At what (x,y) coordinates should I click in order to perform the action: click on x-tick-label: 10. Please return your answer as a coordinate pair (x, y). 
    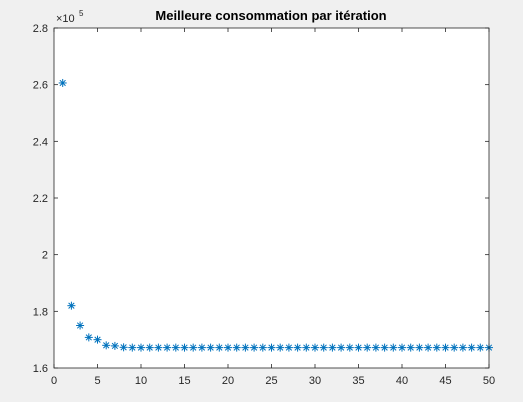
    Looking at the image, I should click on (141, 381).